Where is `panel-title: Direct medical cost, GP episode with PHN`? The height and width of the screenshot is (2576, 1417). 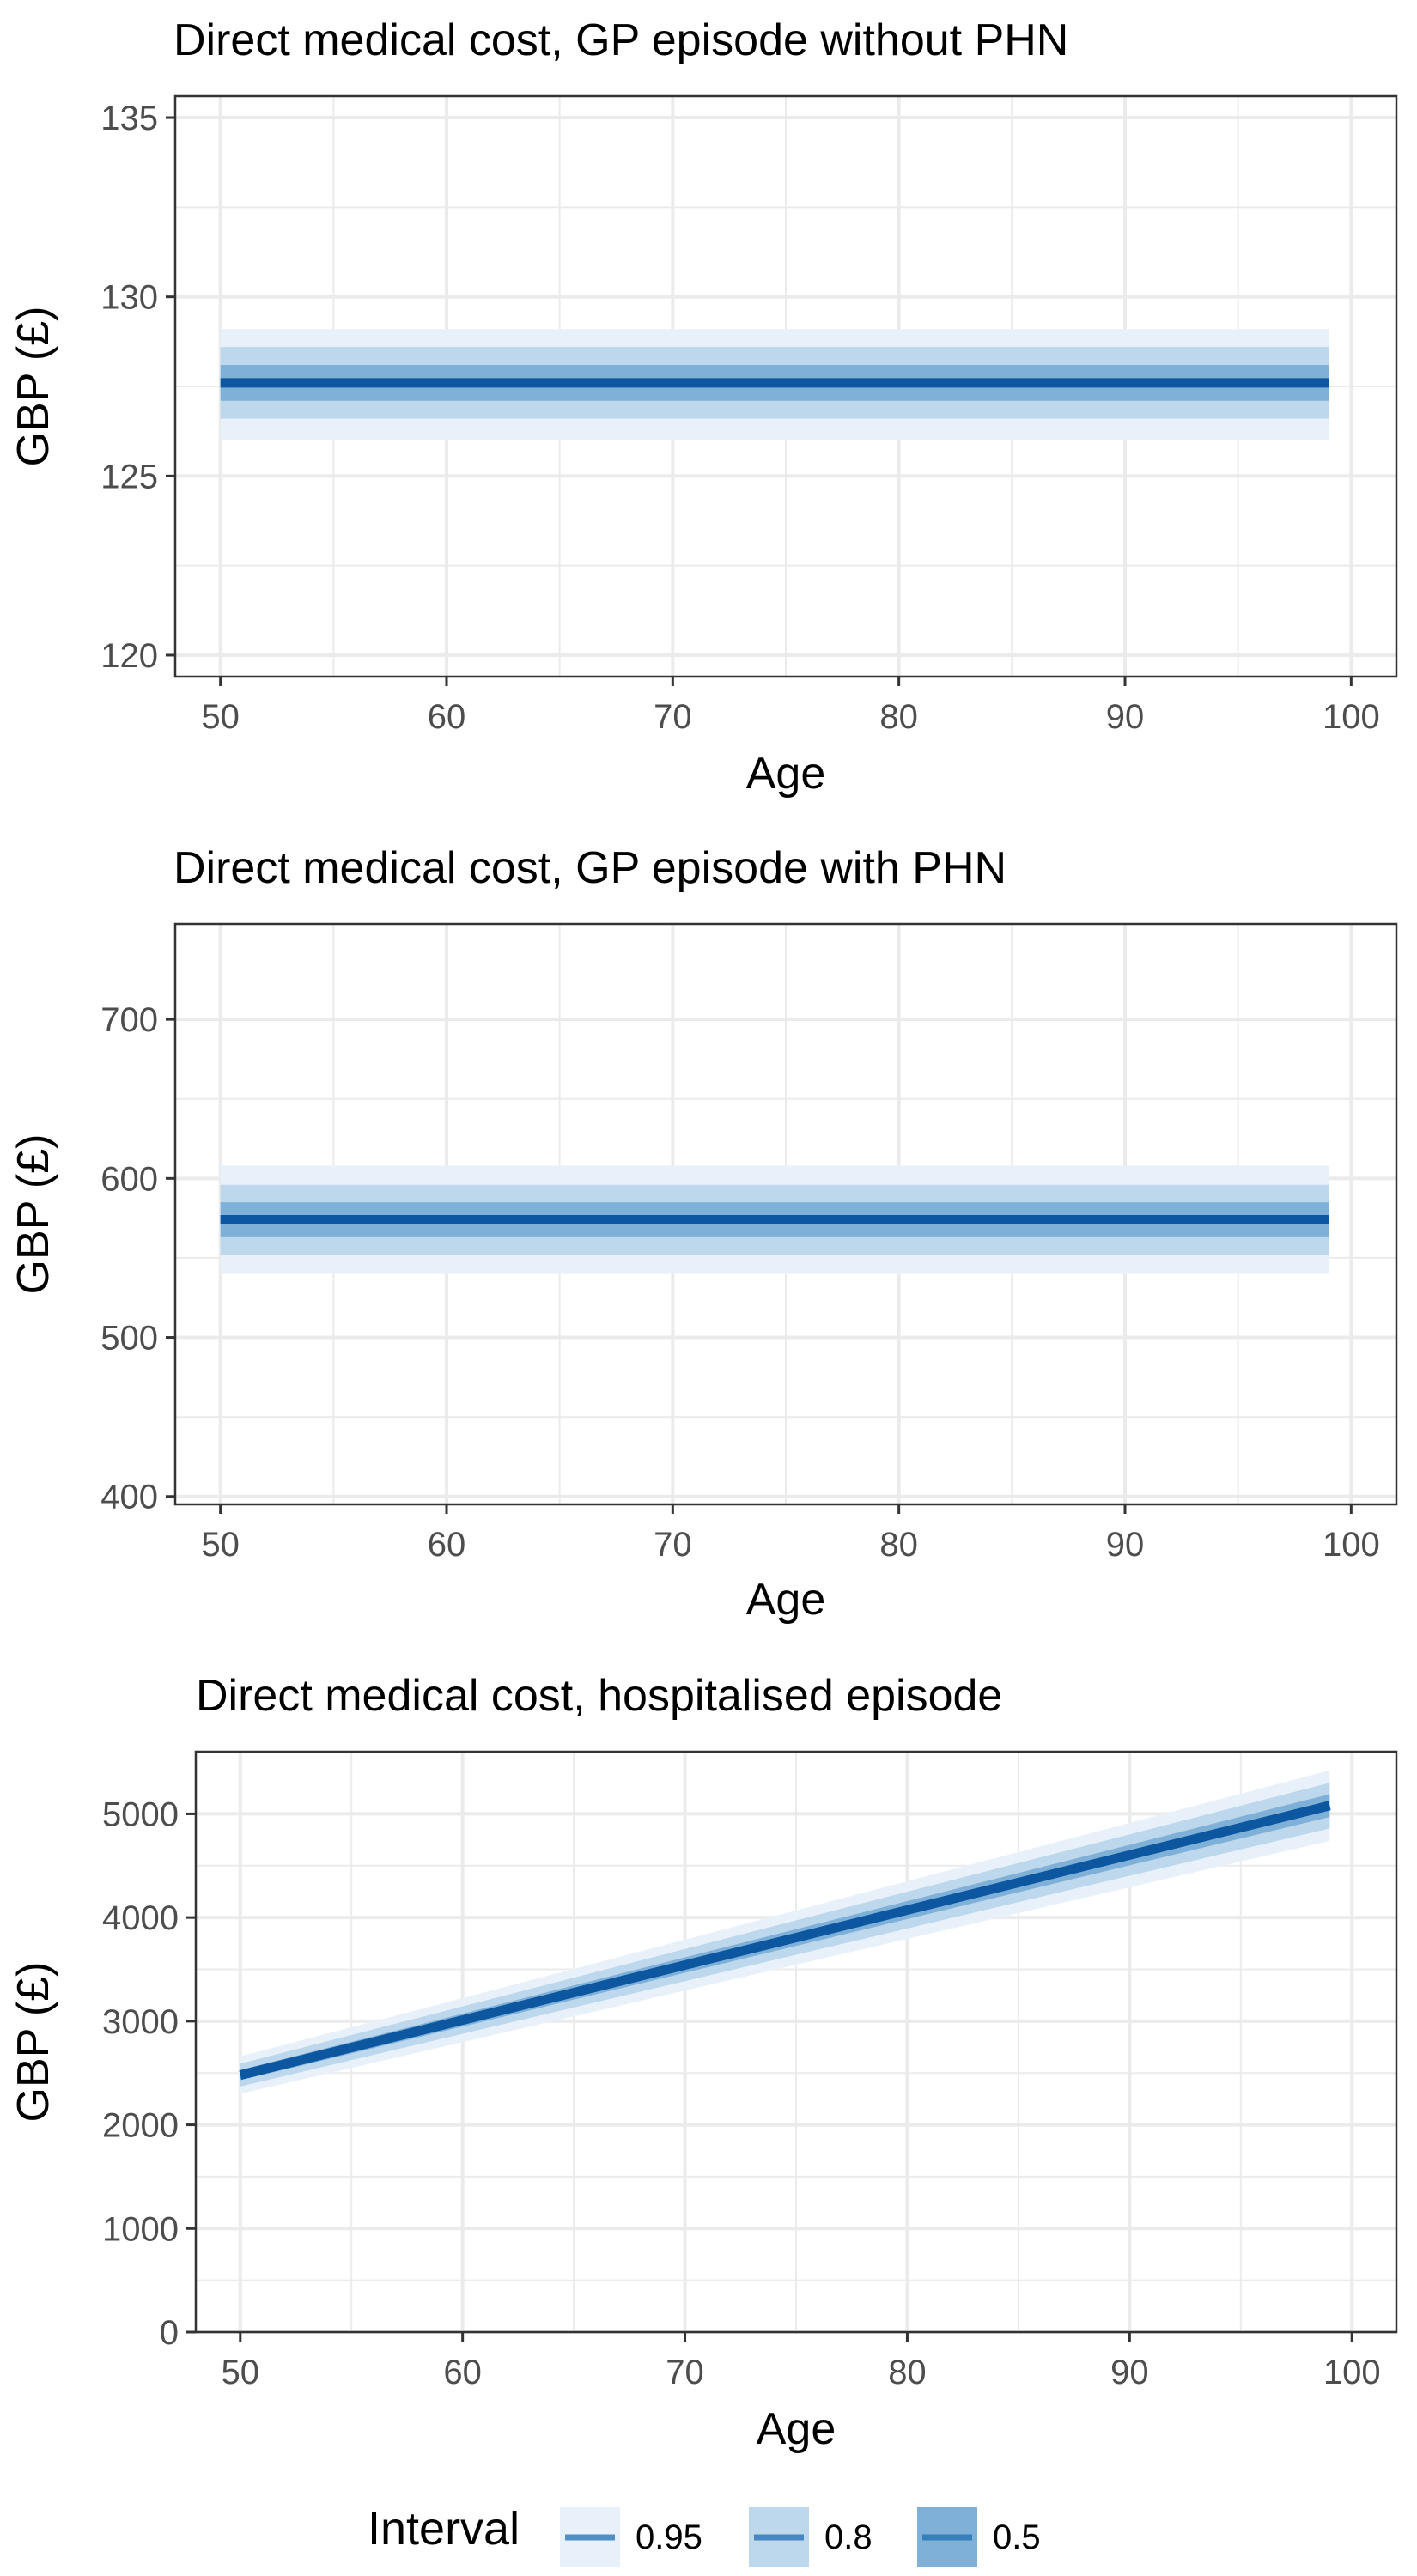
panel-title: Direct medical cost, GP episode with PHN is located at coordinates (589, 868).